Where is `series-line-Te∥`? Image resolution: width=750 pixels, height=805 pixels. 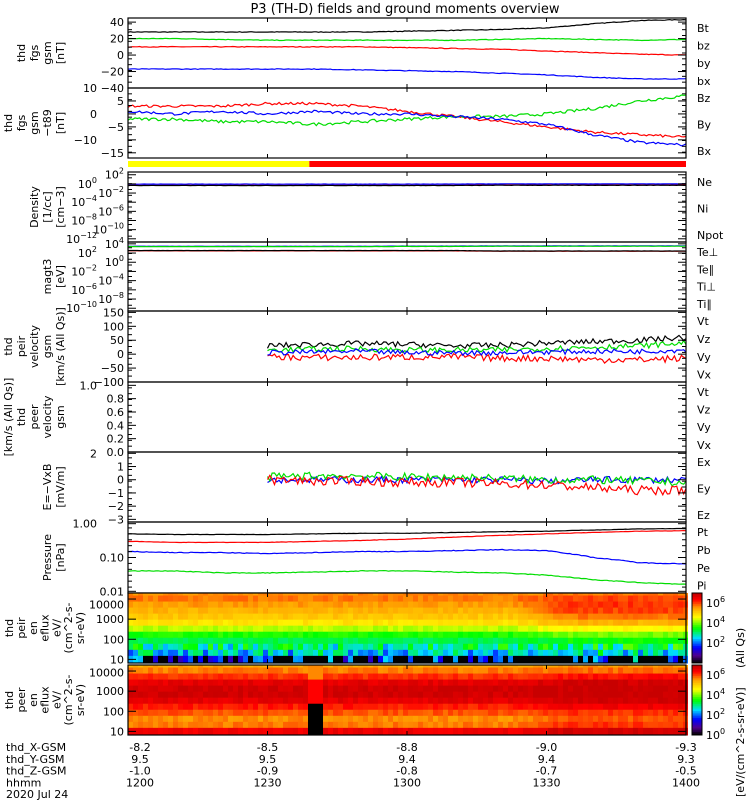 series-line-Te∥ is located at coordinates (407, 250).